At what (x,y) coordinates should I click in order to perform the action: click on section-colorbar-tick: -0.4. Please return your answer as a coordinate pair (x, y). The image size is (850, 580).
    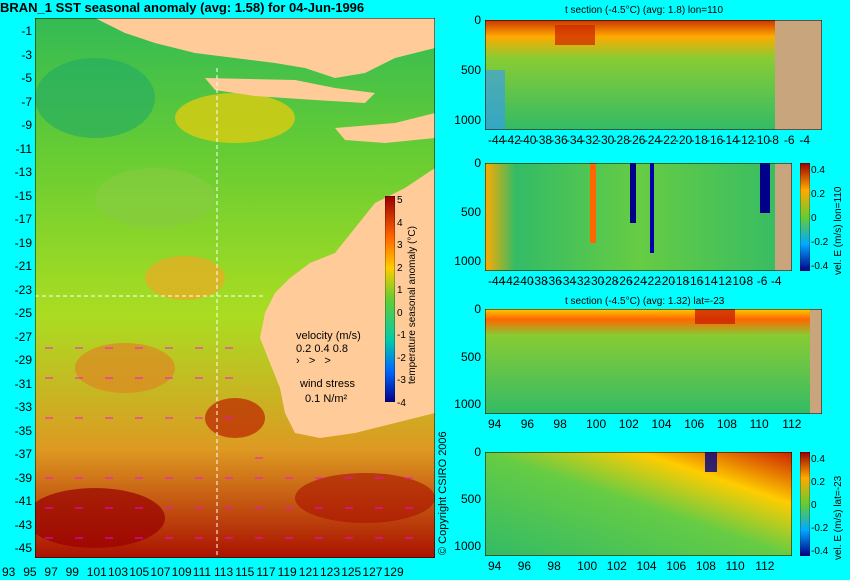
    Looking at the image, I should click on (820, 266).